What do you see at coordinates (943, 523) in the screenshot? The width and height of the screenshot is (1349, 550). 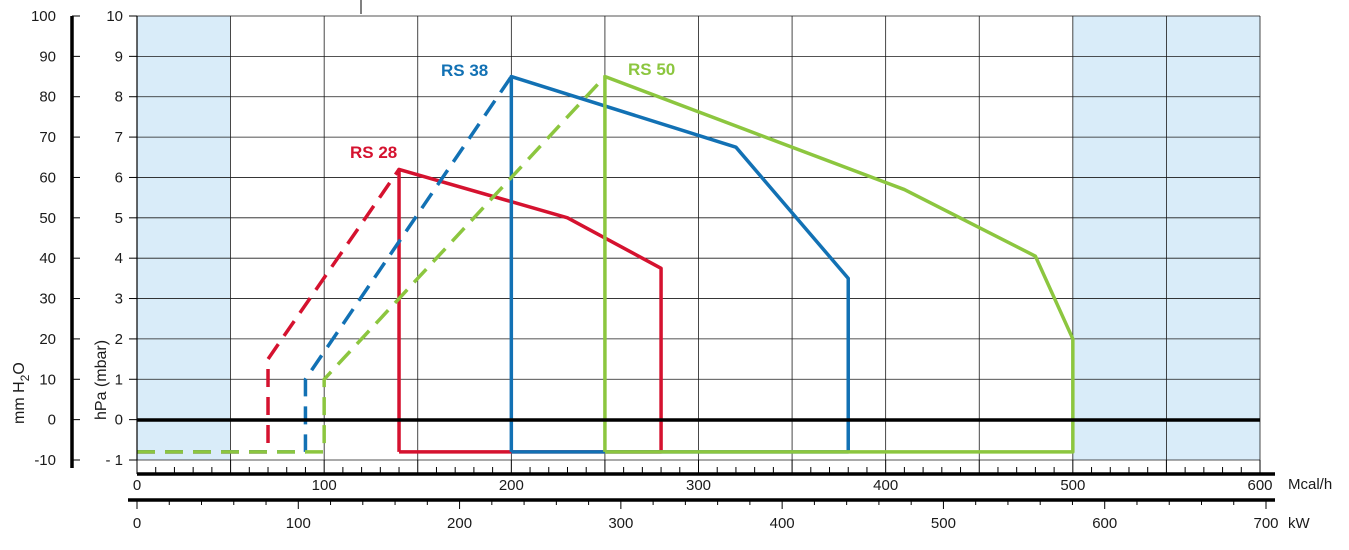 I see `kw-tick-label: 500` at bounding box center [943, 523].